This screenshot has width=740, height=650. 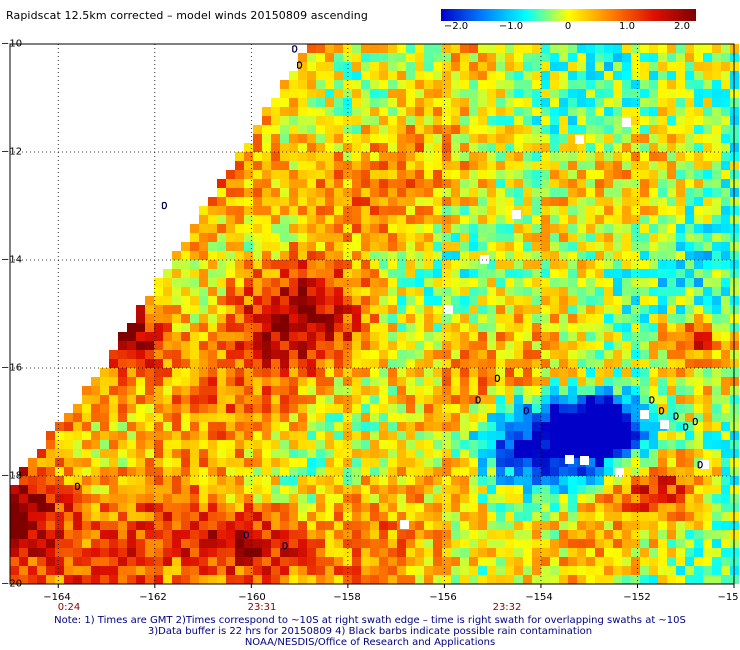 I want to click on lon-label-150: −15, so click(x=728, y=597).